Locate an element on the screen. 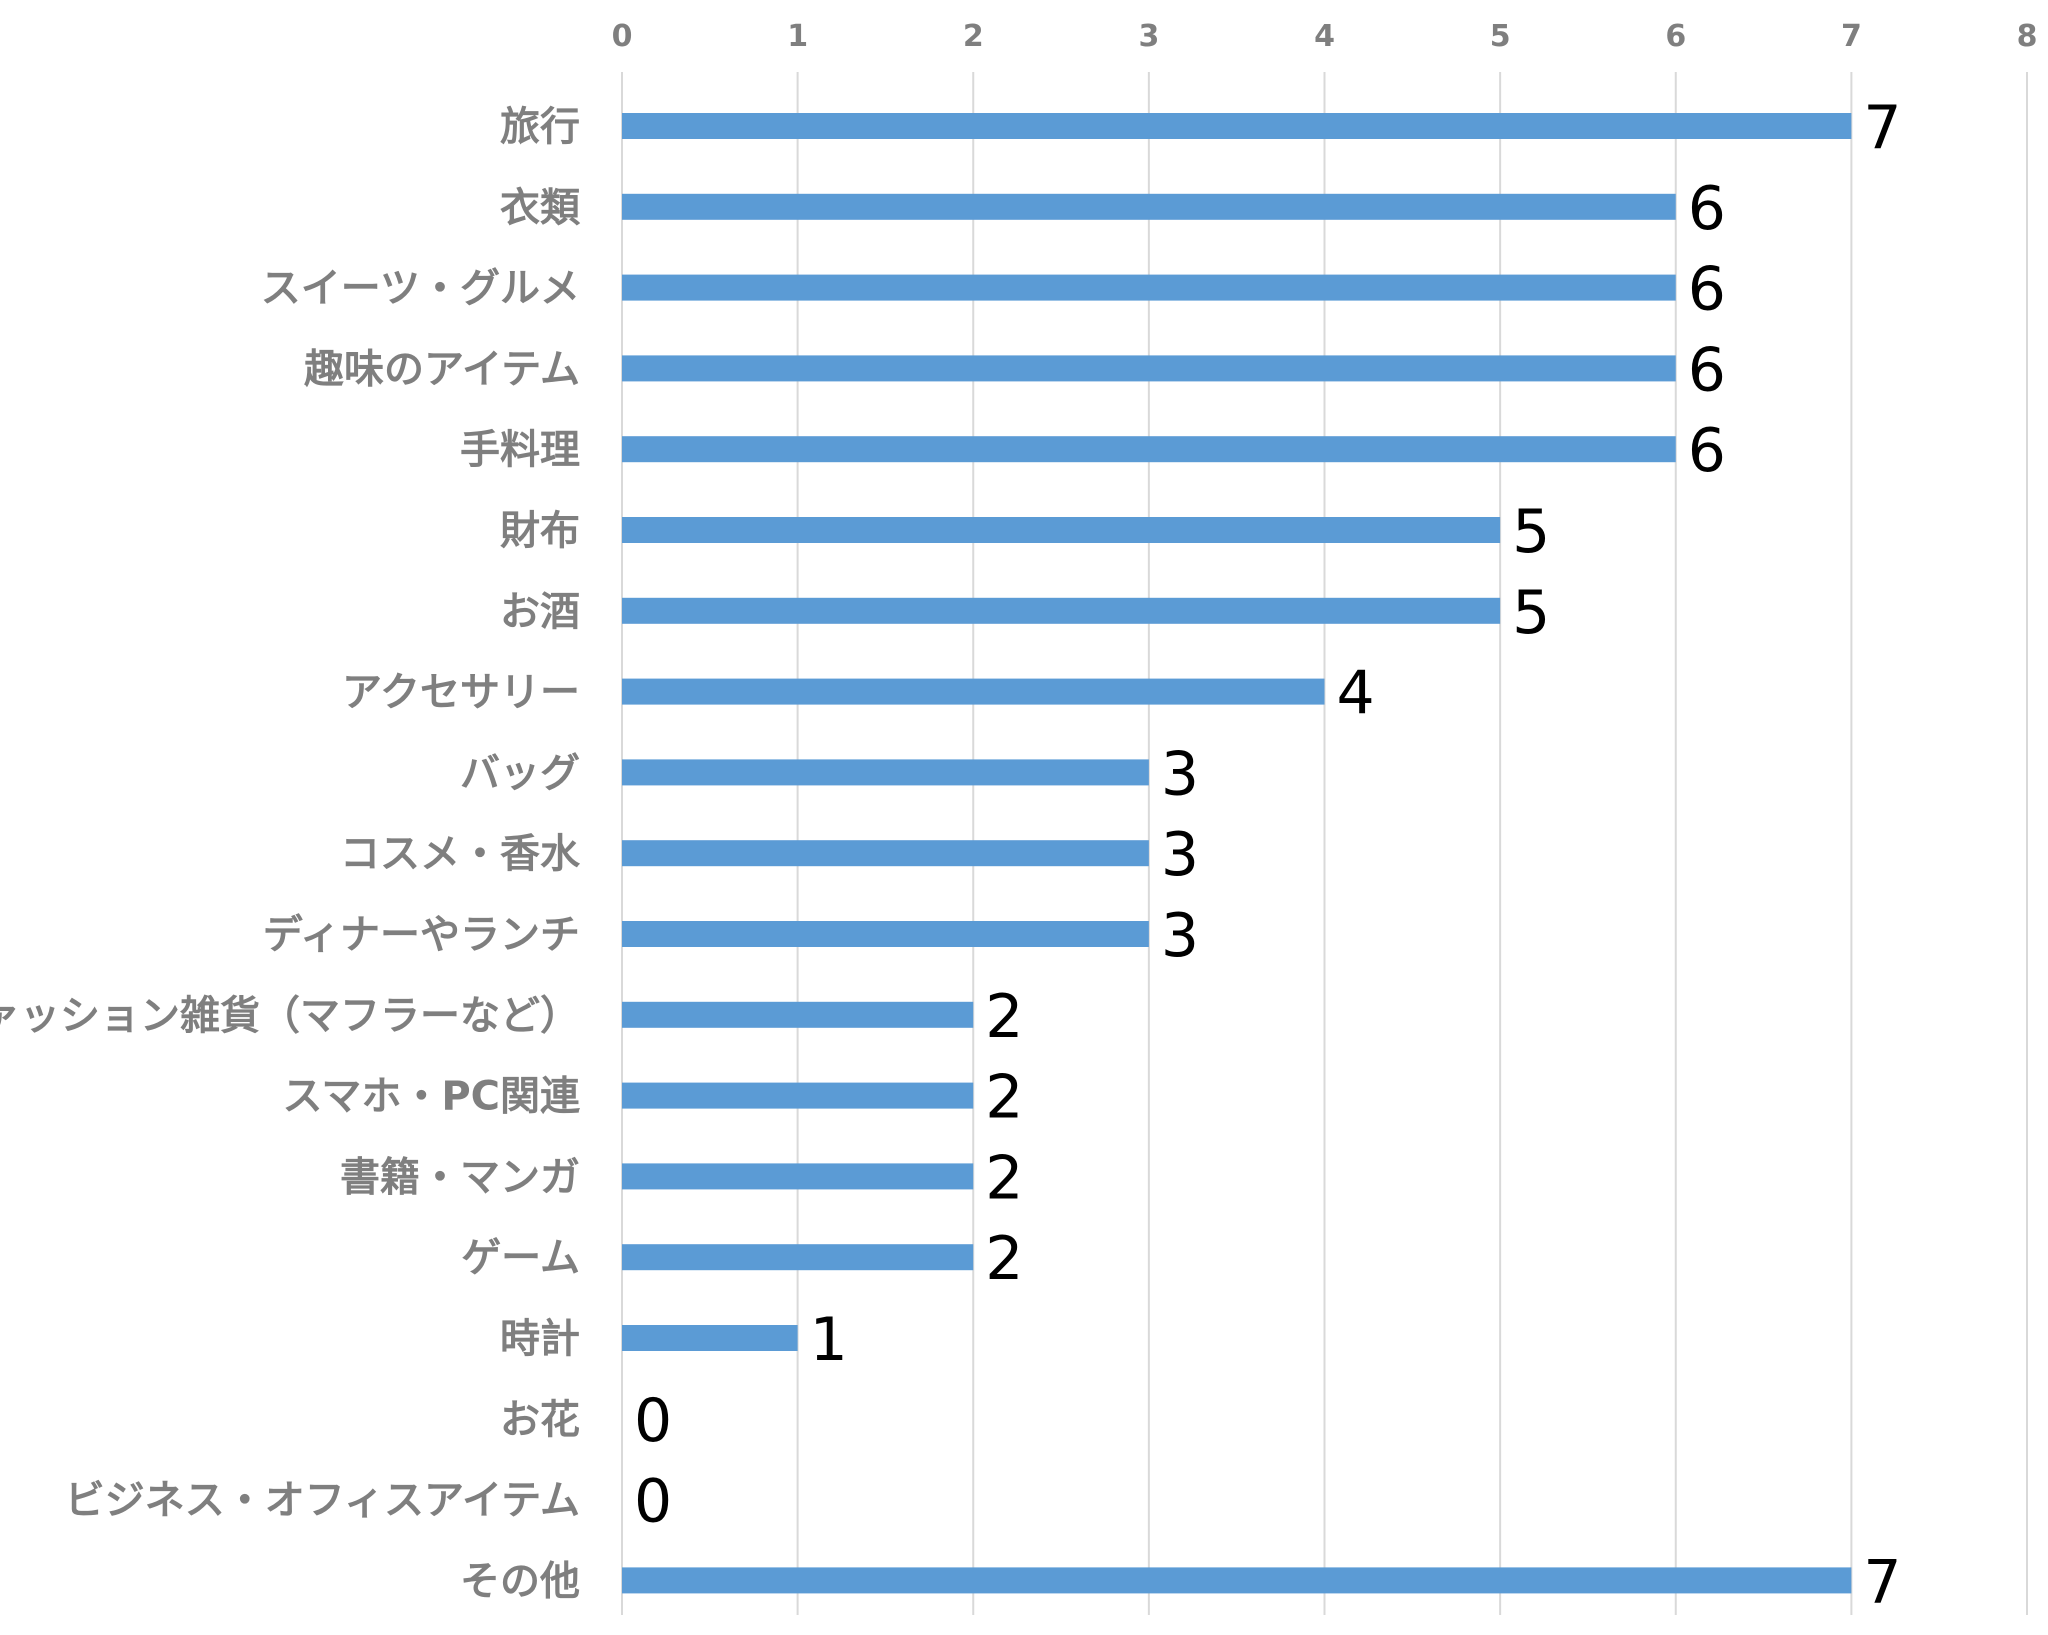 Image resolution: width=2048 pixels, height=1635 pixels. category-label: 衣類 is located at coordinates (540, 208).